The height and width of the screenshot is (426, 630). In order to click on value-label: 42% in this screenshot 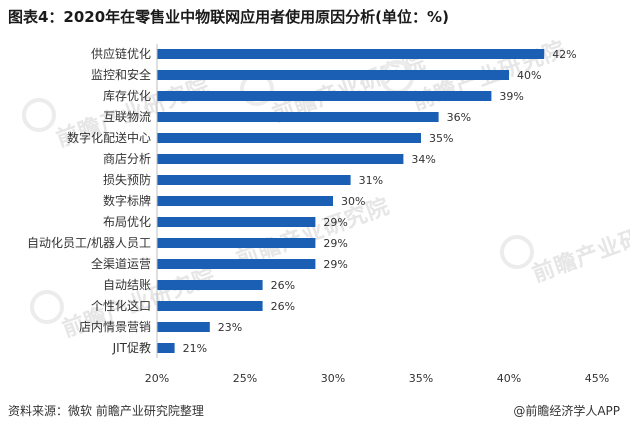, I will do `click(564, 54)`.